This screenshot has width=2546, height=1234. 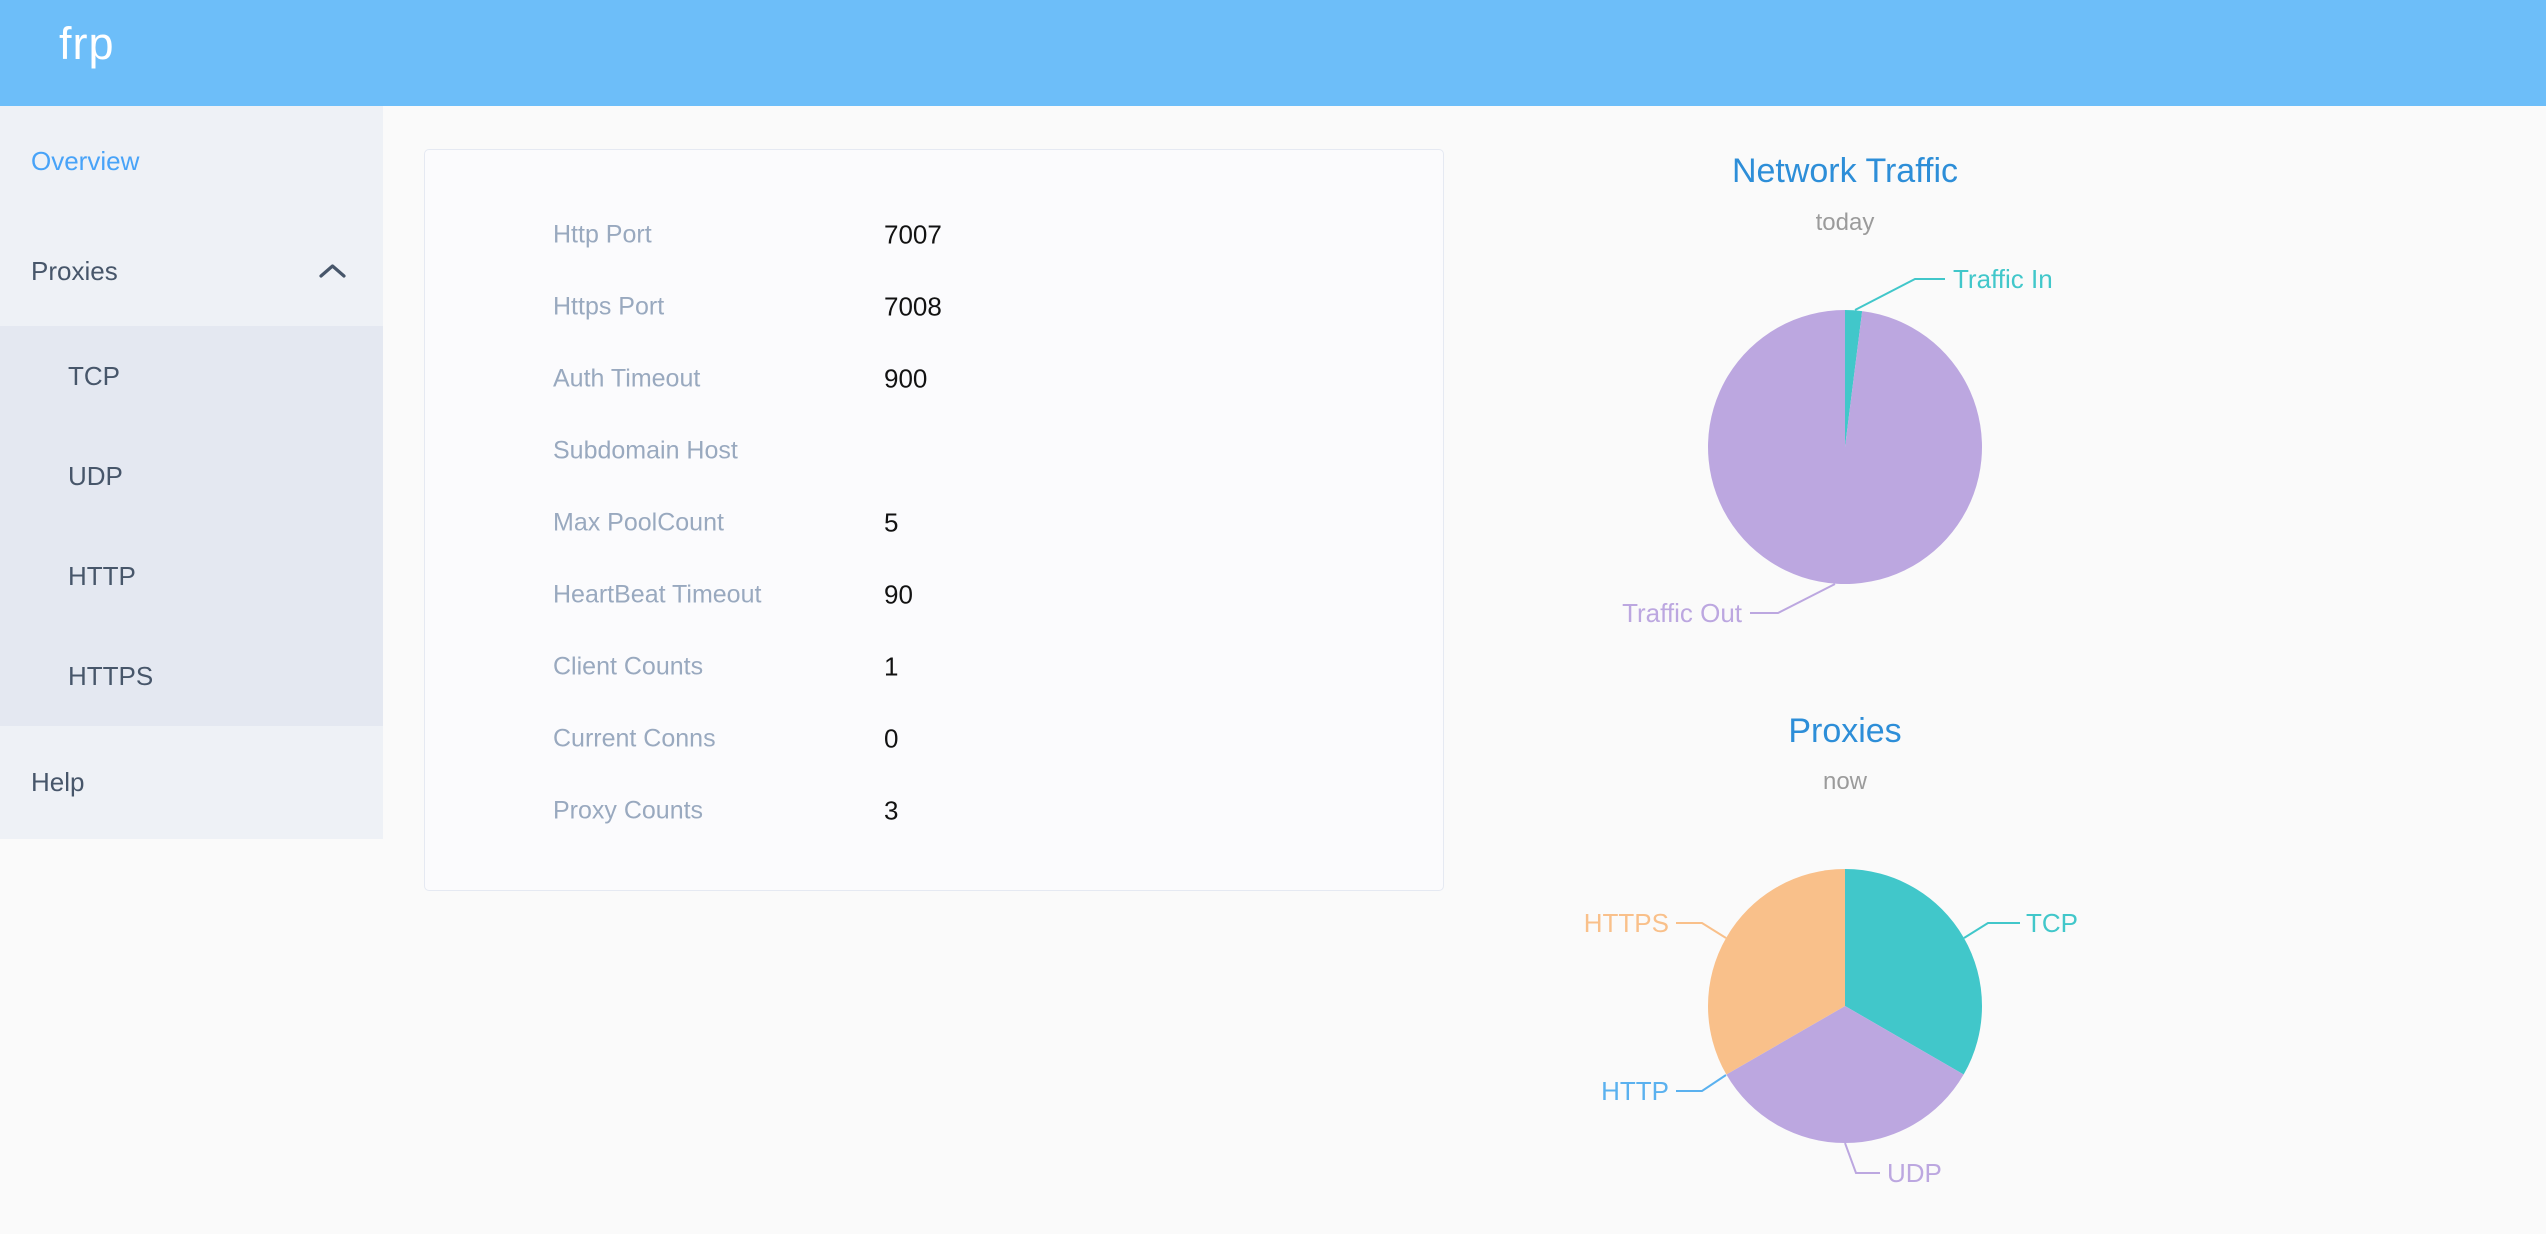 I want to click on traffic-in-label: Traffic In, so click(x=2003, y=279).